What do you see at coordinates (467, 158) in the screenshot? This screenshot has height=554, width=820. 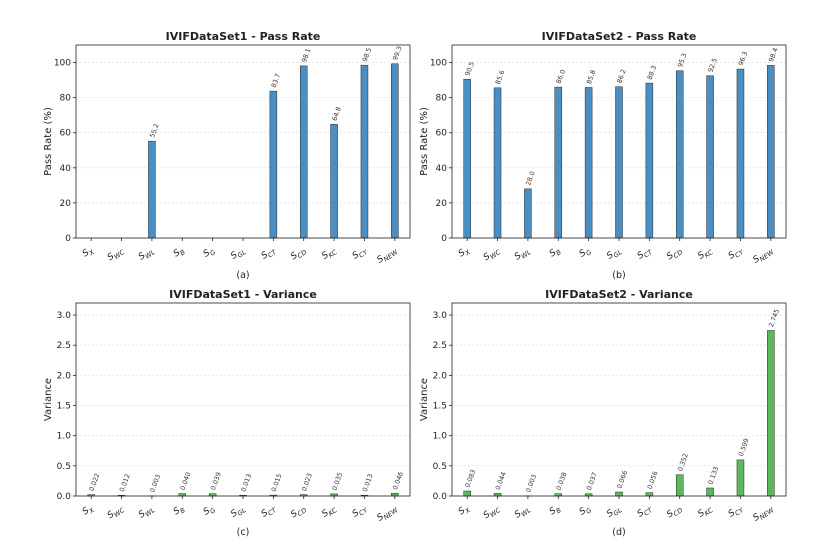 I see `bar-x` at bounding box center [467, 158].